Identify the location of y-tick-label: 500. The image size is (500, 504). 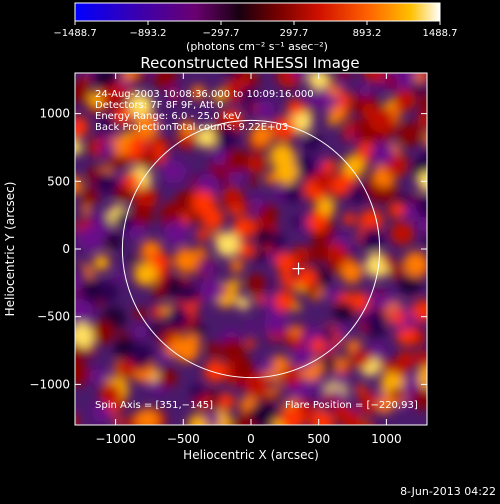
(58, 181).